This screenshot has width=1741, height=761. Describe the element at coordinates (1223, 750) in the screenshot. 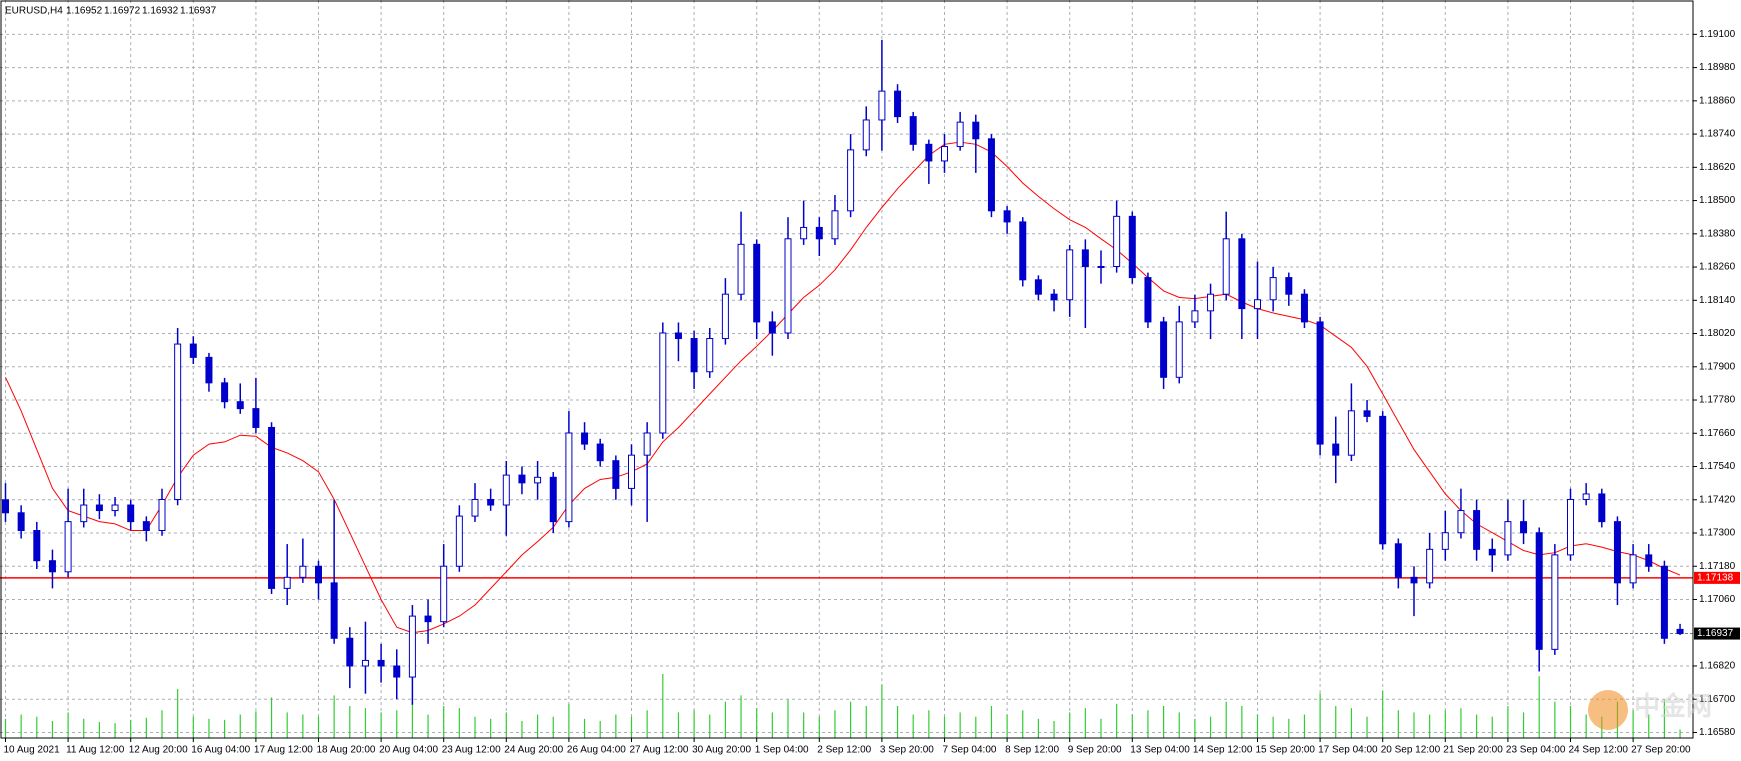

I see `x-tick-label: 14 Sep 12:00` at that location.